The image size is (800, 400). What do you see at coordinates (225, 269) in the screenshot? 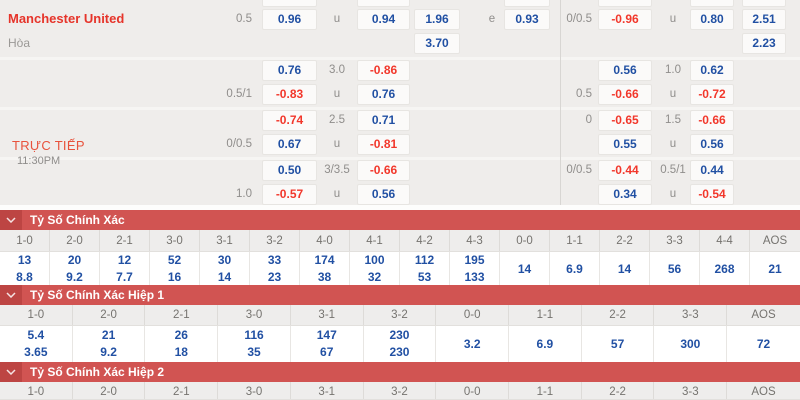
I see `score-odds-cell: 30 14` at bounding box center [225, 269].